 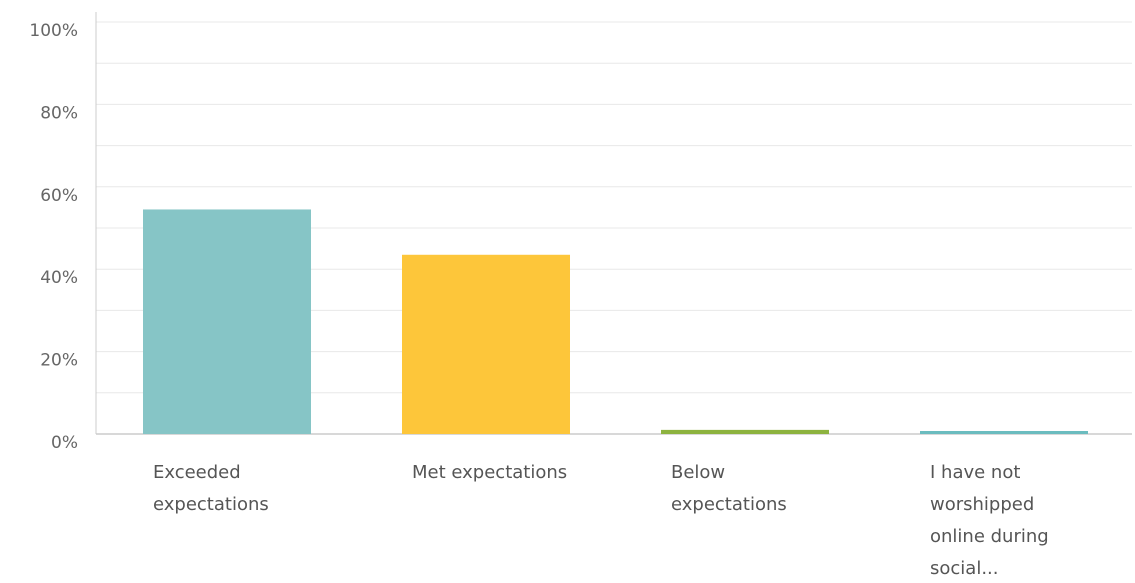 What do you see at coordinates (698, 472) in the screenshot?
I see `x-category-label-line: Below` at bounding box center [698, 472].